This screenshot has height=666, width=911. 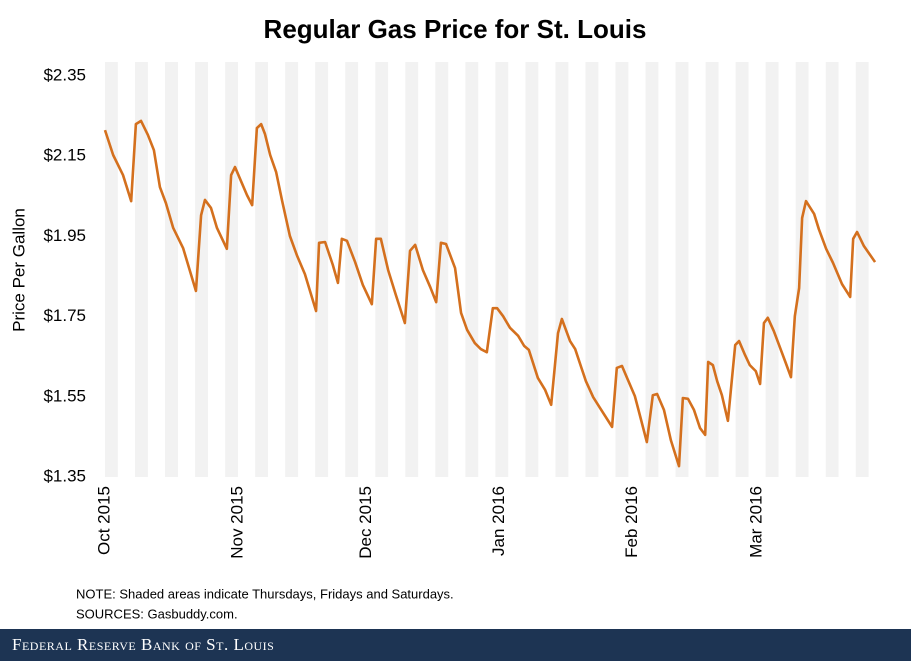 What do you see at coordinates (64, 155) in the screenshot?
I see `y-tick-label: $2.15` at bounding box center [64, 155].